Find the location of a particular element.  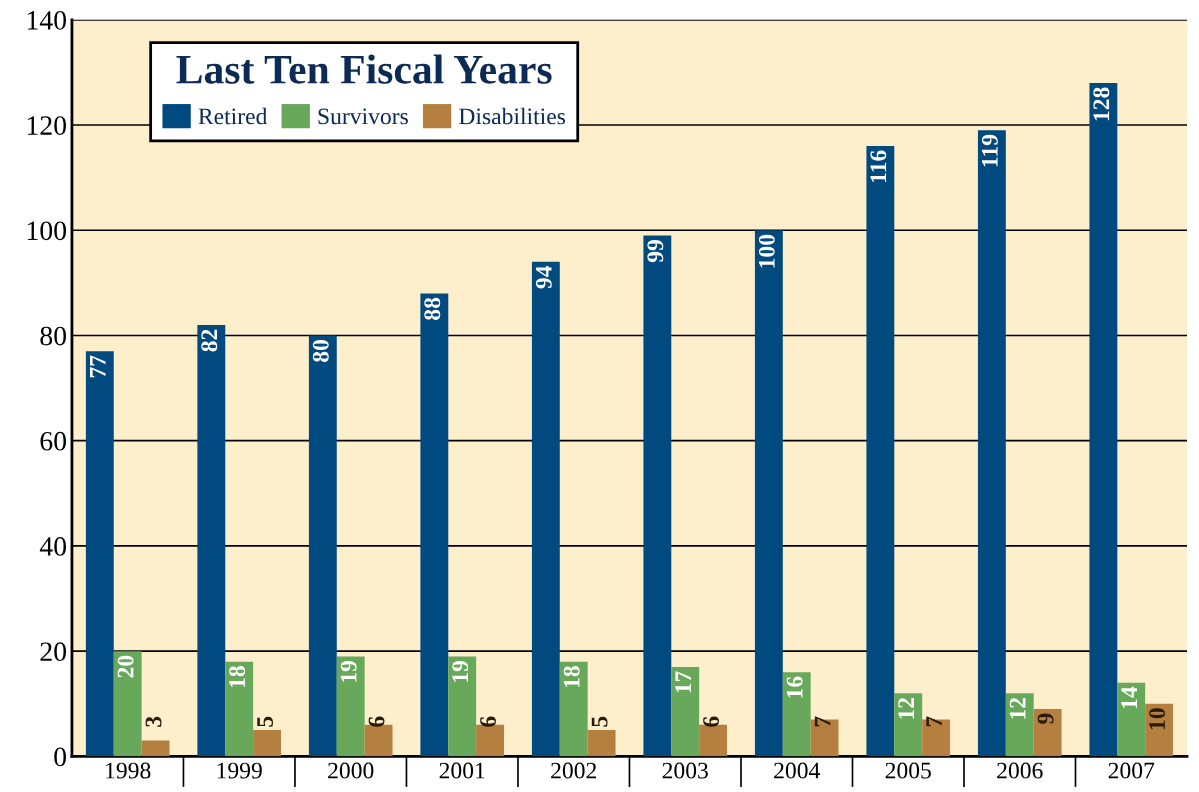

y-tick-label: 80 is located at coordinates (53, 336).